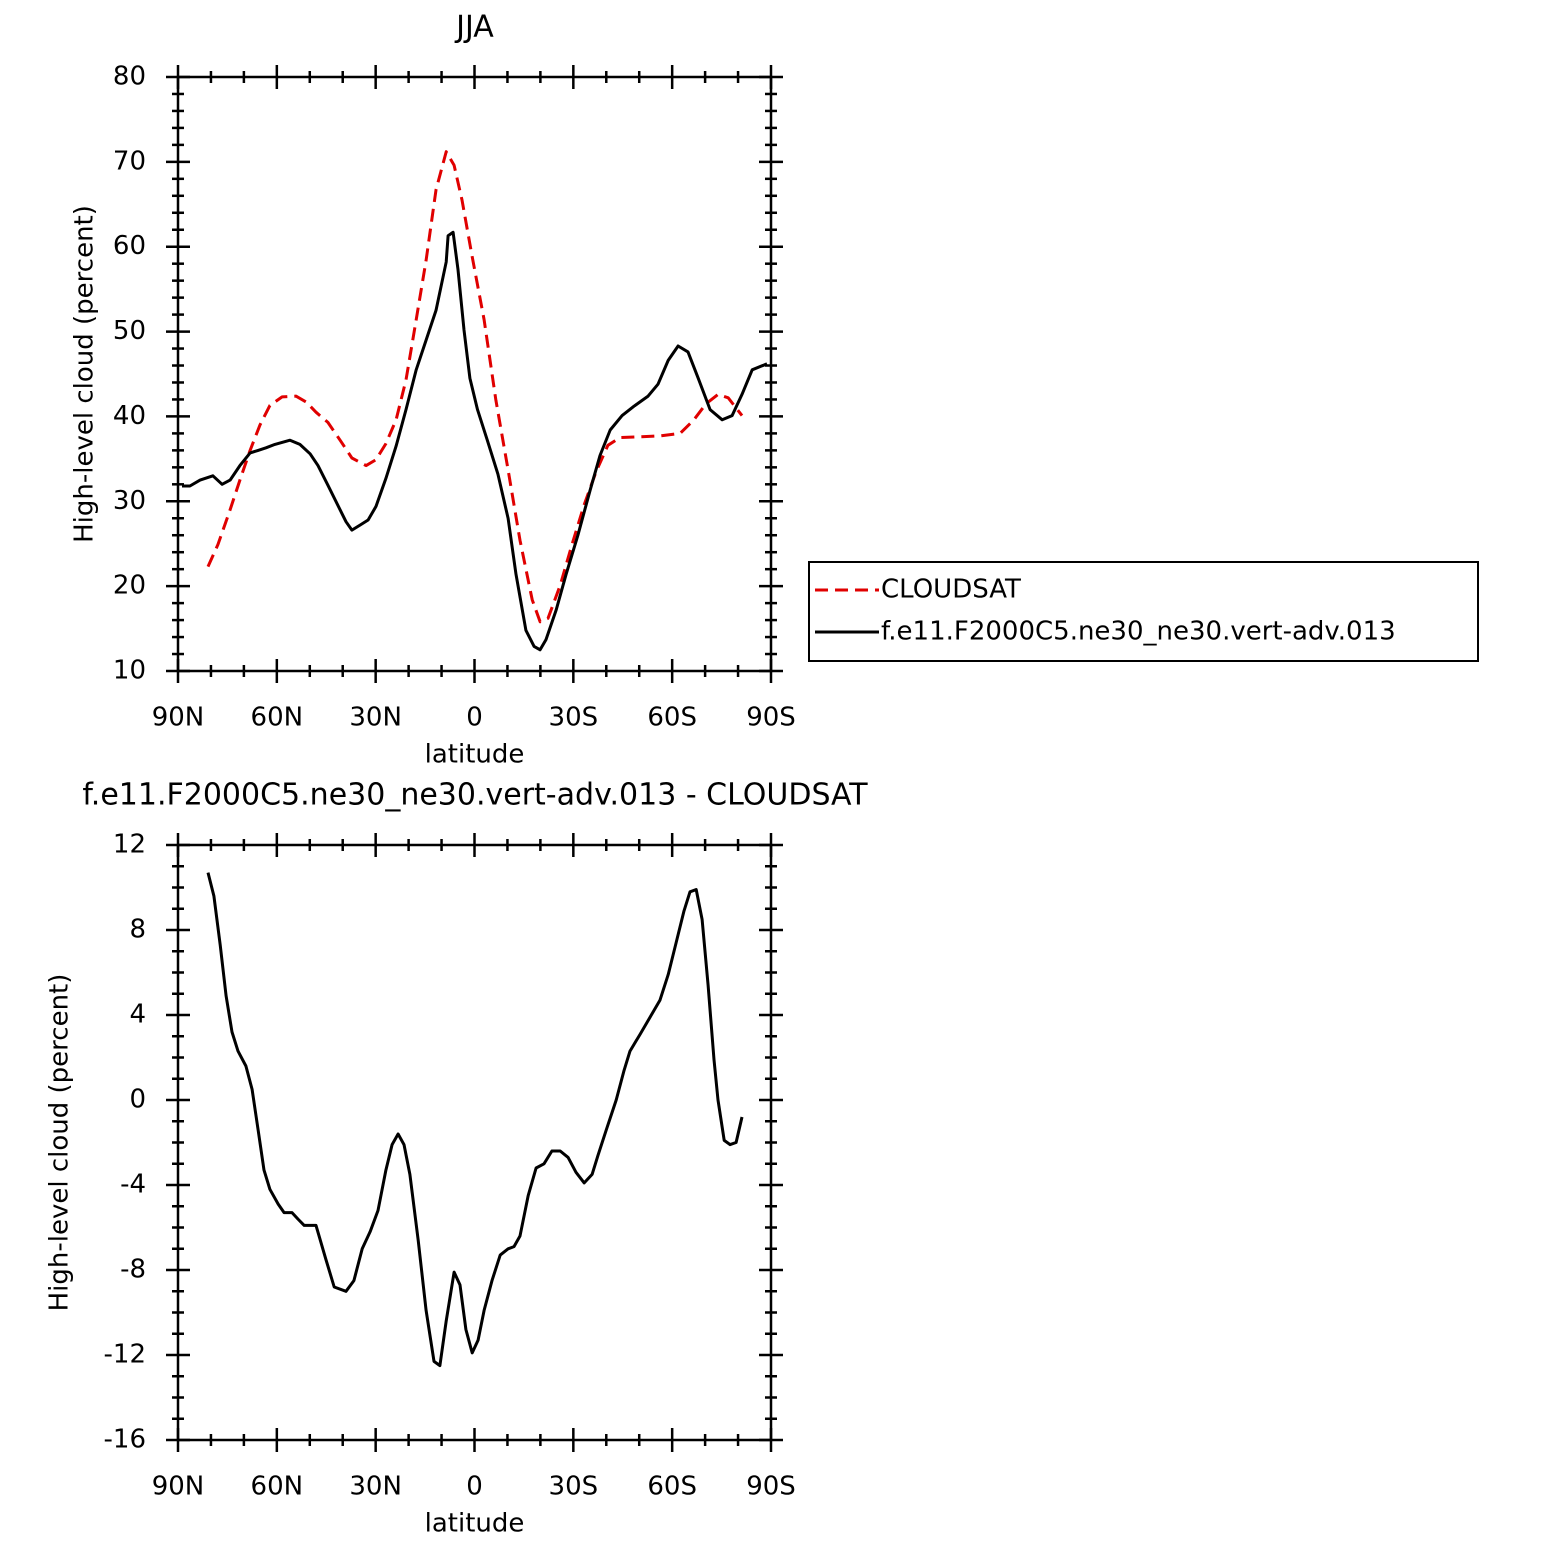 The width and height of the screenshot is (1547, 1551). What do you see at coordinates (125, 1440) in the screenshot?
I see `y-tick-label: -16` at bounding box center [125, 1440].